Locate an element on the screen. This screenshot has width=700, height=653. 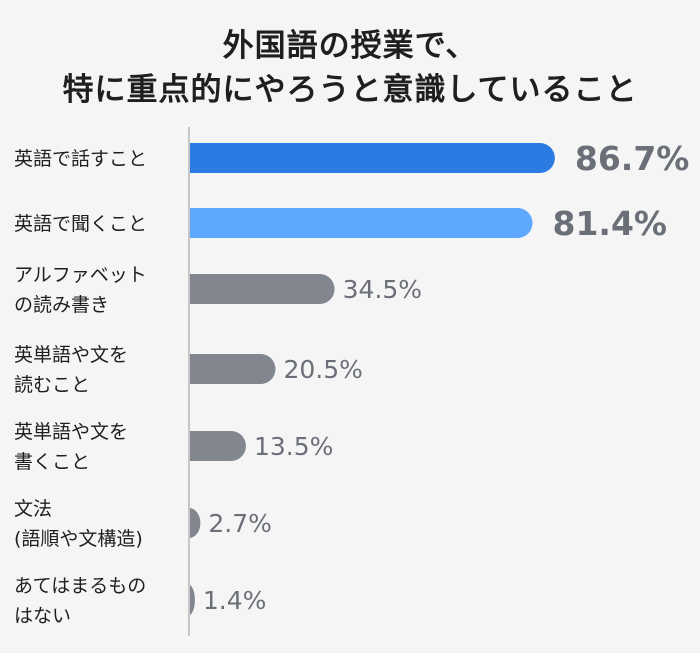
chart-title-line-1: 外国語の授業で、 is located at coordinates (350, 46).